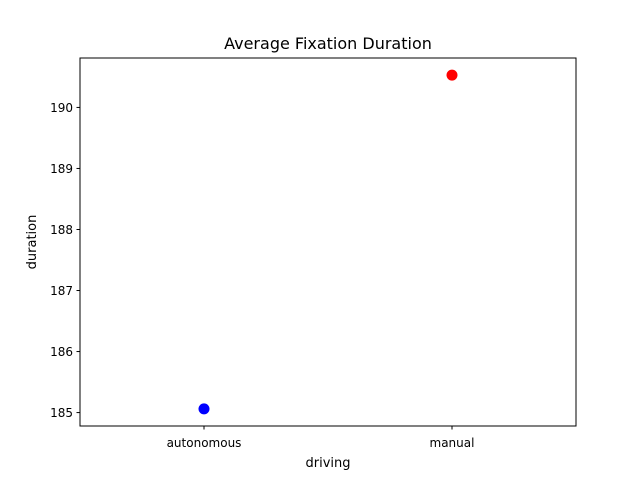  What do you see at coordinates (61, 230) in the screenshot?
I see `y-tick-label: 188` at bounding box center [61, 230].